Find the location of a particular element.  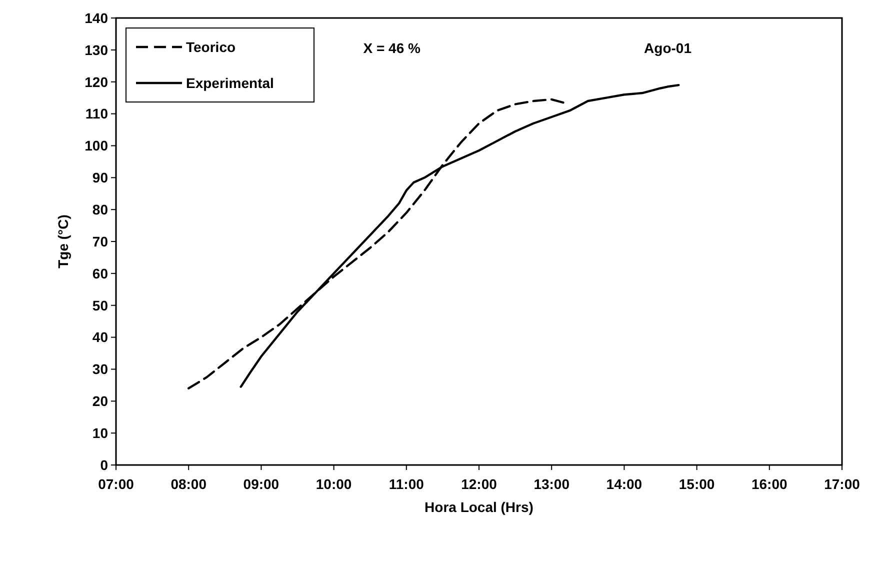

y-tick-label: 60 is located at coordinates (100, 273).